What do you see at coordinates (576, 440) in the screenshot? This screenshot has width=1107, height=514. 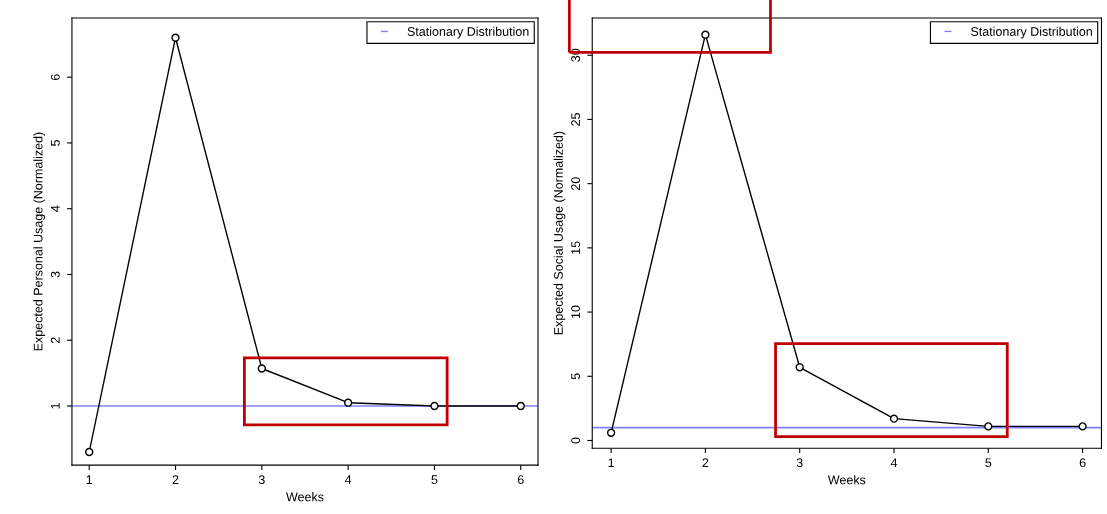 I see `y-tick-label: 0` at bounding box center [576, 440].